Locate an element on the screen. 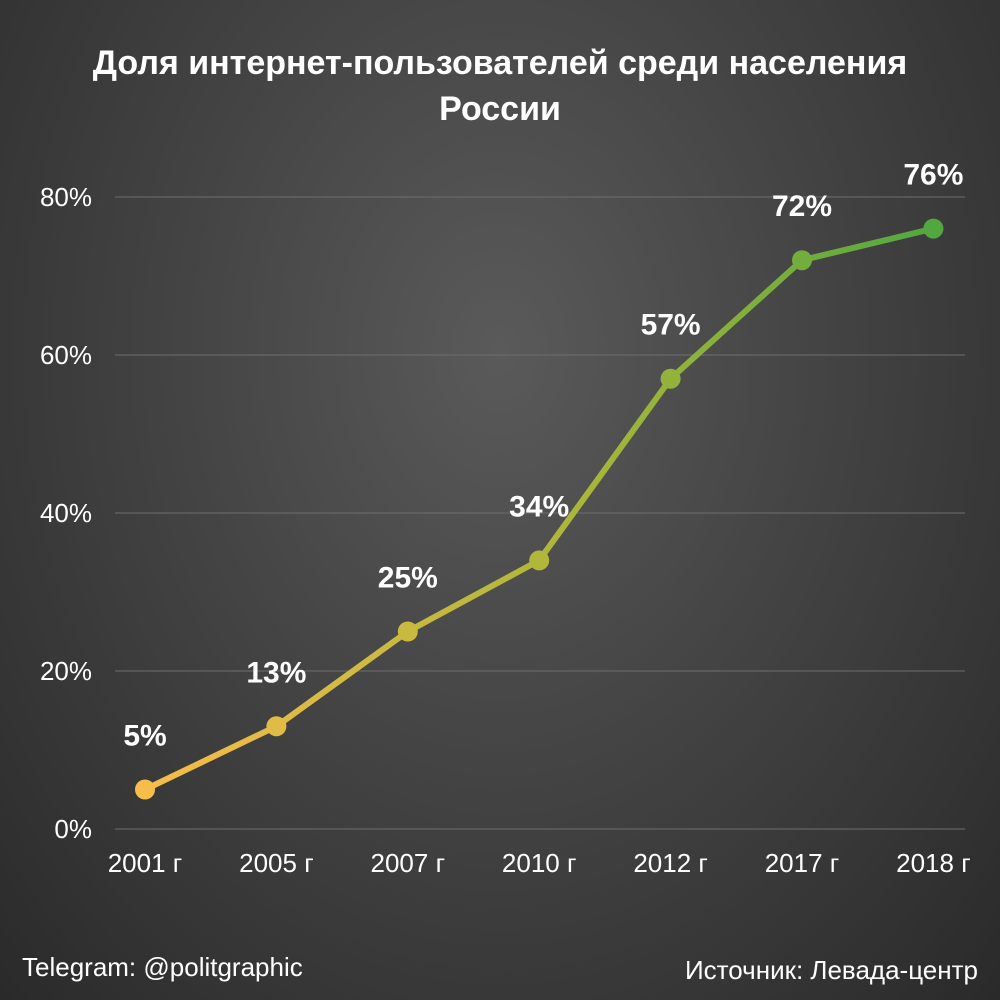 Image resolution: width=1000 pixels, height=1000 pixels. source-credit: Источник: Левада-центр is located at coordinates (831, 970).